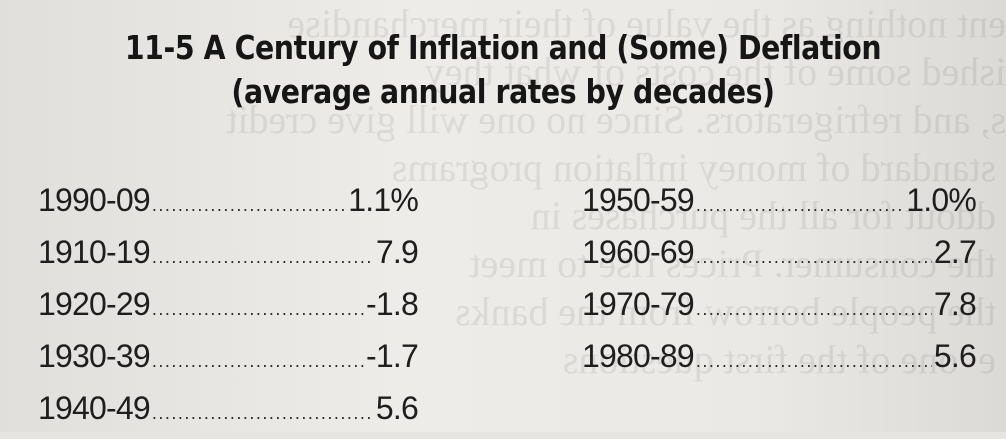 This screenshot has width=1006, height=439. I want to click on title-line-2: (average annual rates by decades), so click(503, 91).